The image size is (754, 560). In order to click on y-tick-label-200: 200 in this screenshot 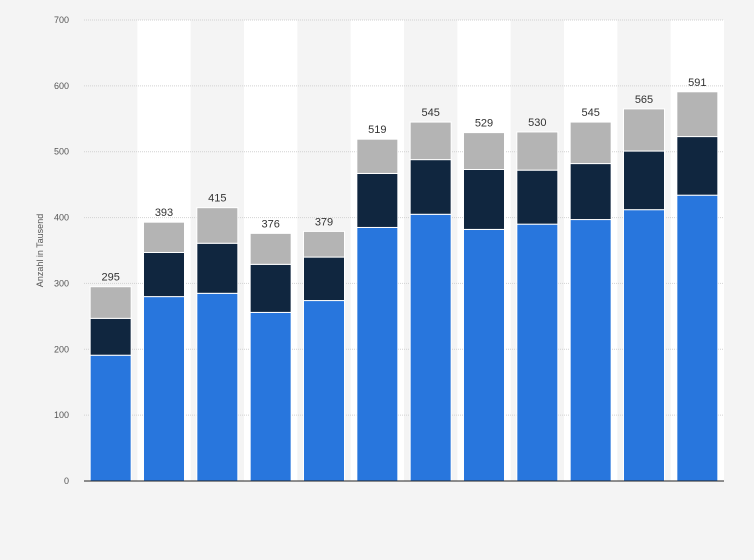, I will do `click(61, 349)`.